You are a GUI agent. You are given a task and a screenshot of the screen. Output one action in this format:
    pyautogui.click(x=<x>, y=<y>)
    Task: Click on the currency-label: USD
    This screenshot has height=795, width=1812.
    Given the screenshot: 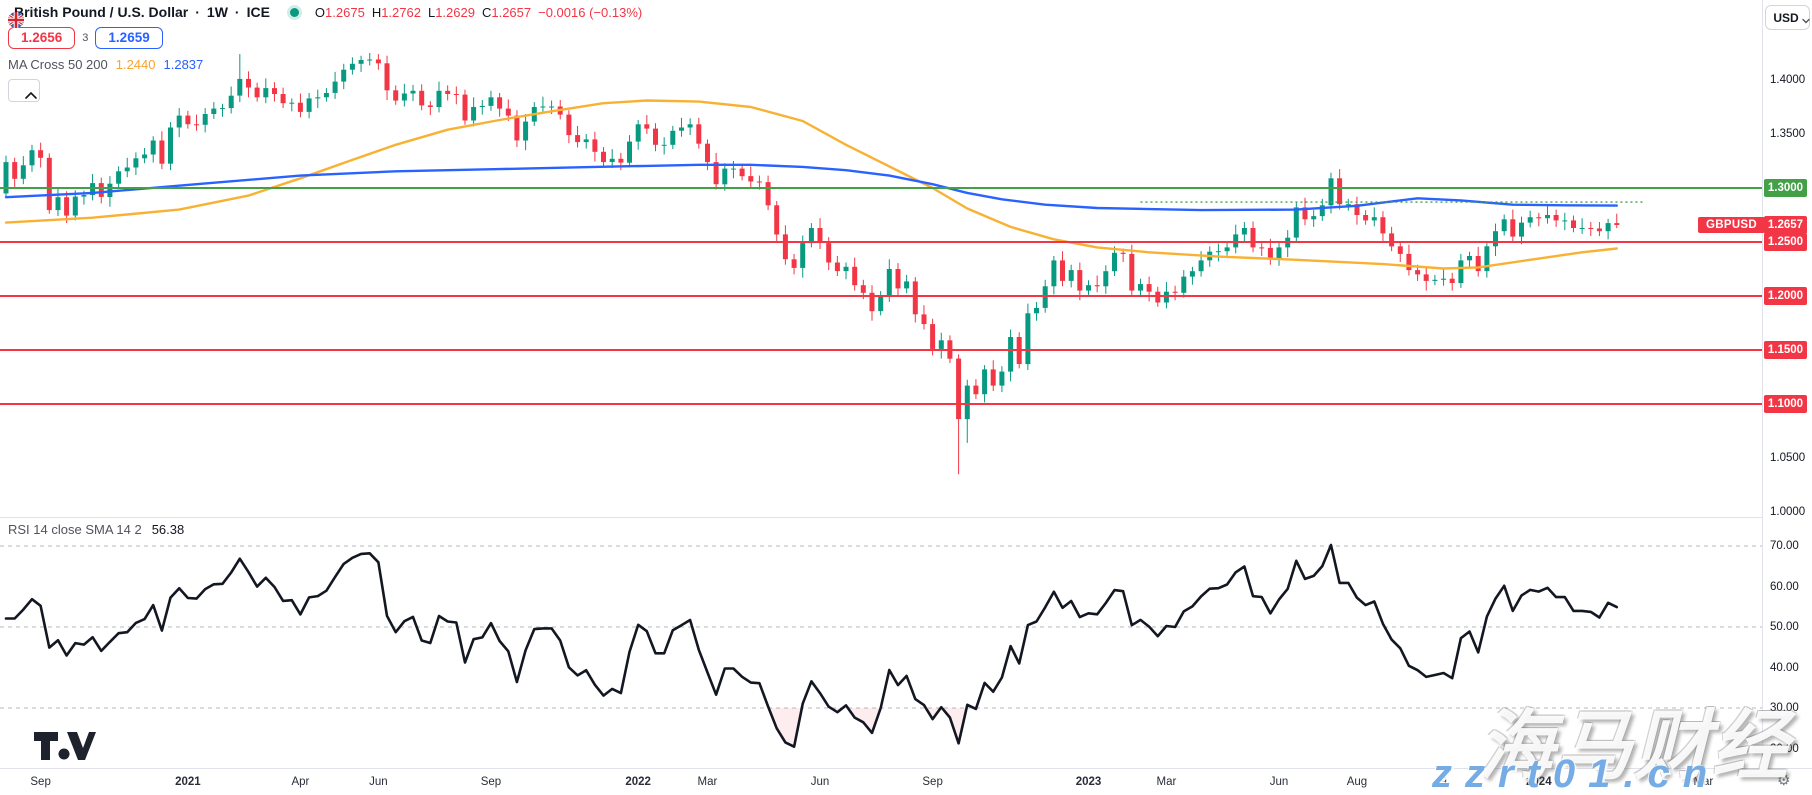 What is the action you would take?
    pyautogui.click(x=1786, y=17)
    